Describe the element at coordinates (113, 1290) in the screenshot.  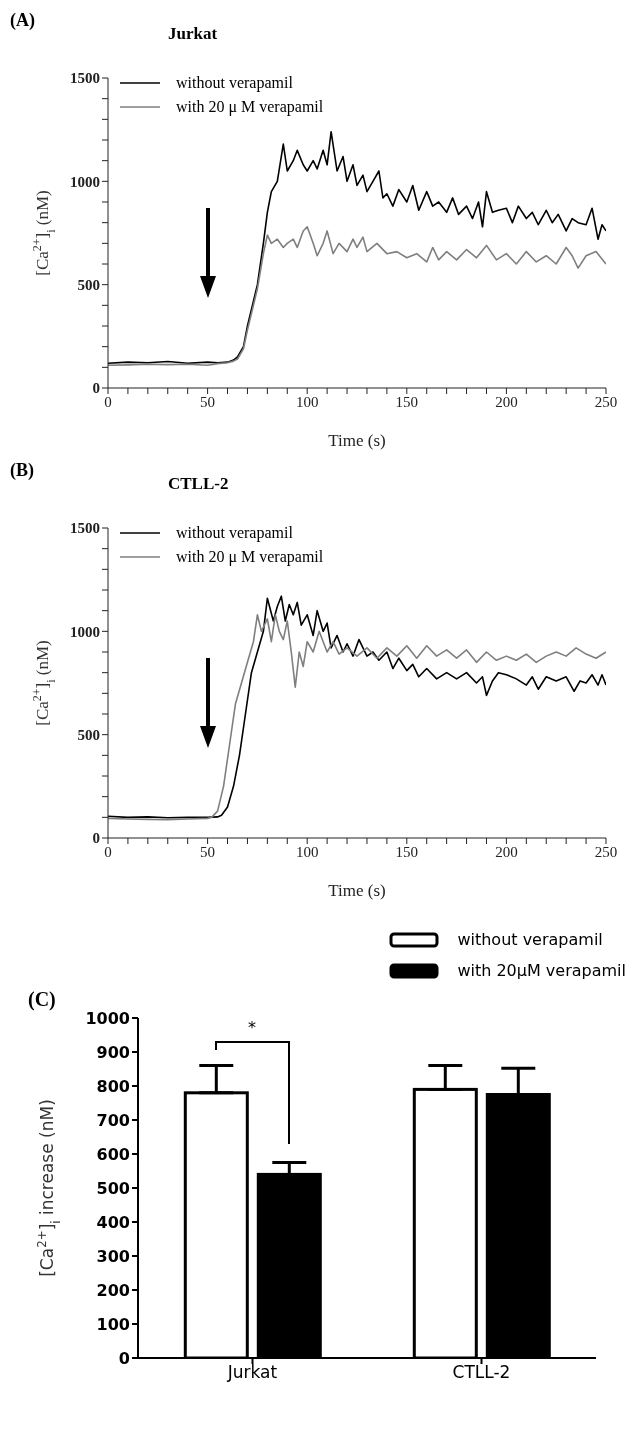
I see `y-tick-label: 200` at that location.